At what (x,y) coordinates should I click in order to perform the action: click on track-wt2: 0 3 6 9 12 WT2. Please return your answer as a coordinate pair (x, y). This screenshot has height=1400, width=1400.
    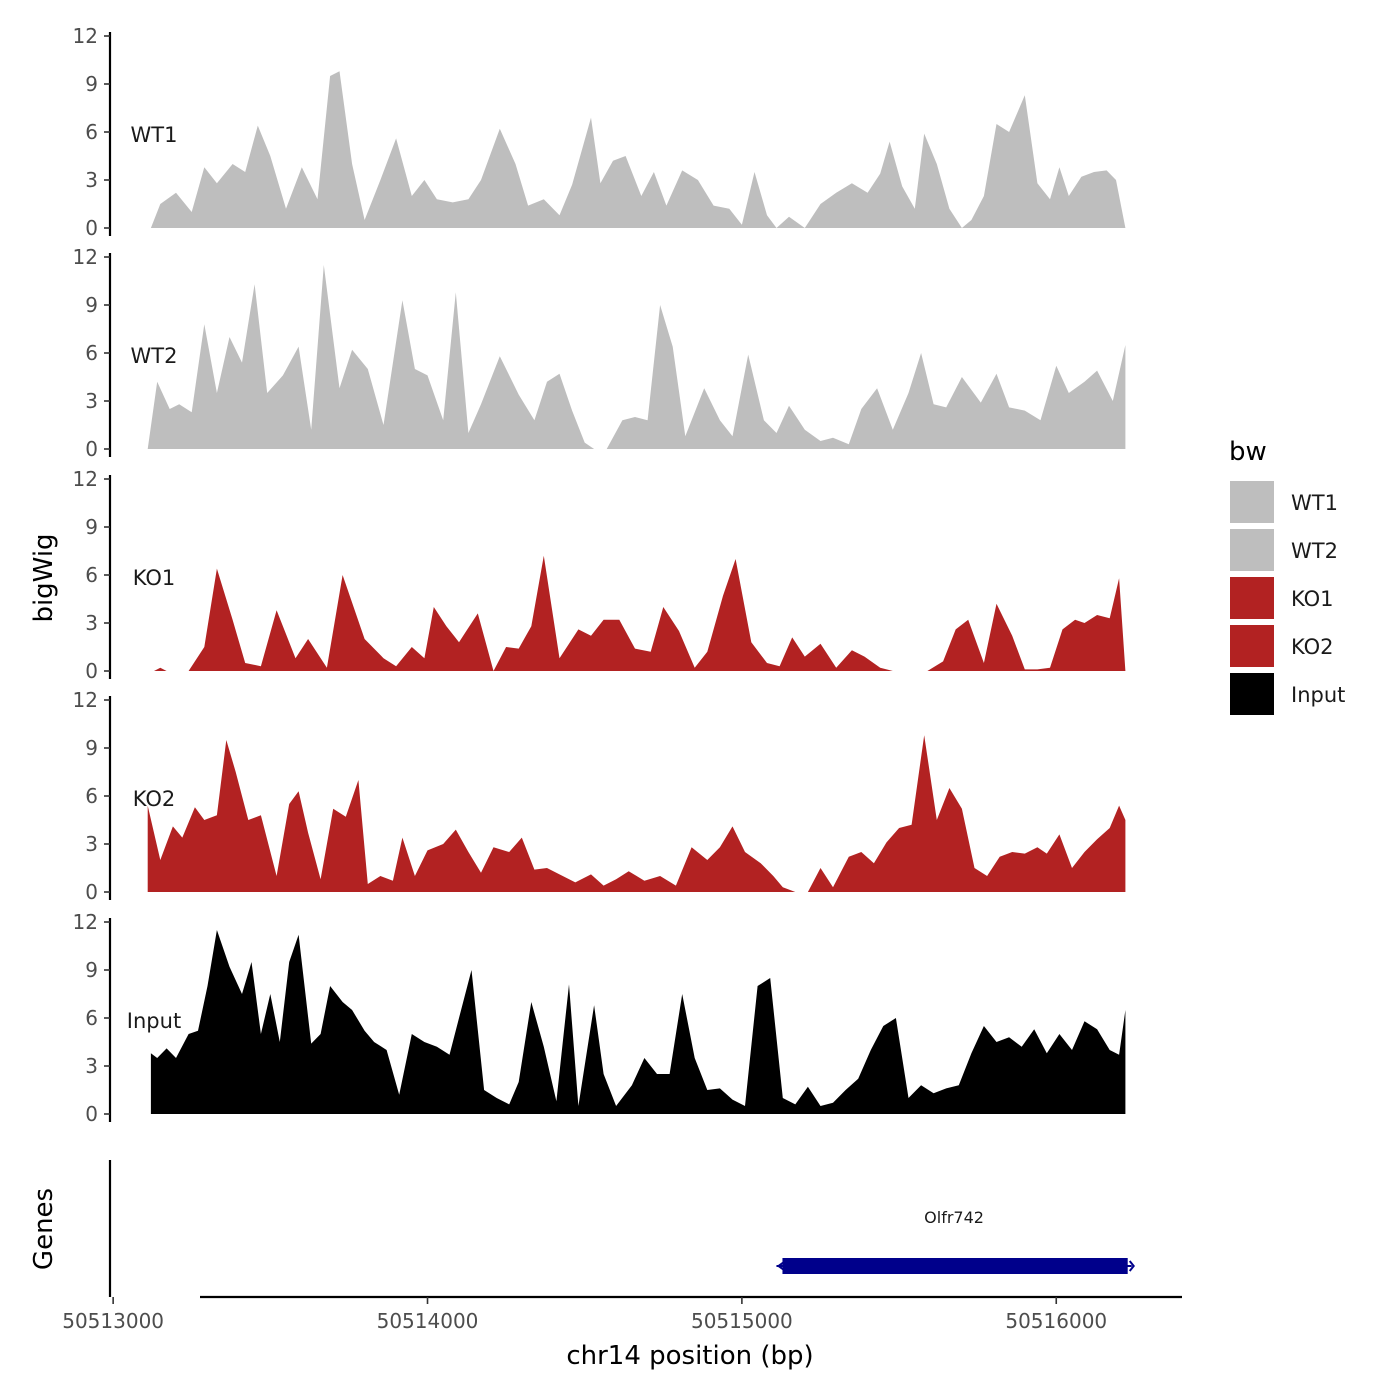
    Looking at the image, I should click on (599, 353).